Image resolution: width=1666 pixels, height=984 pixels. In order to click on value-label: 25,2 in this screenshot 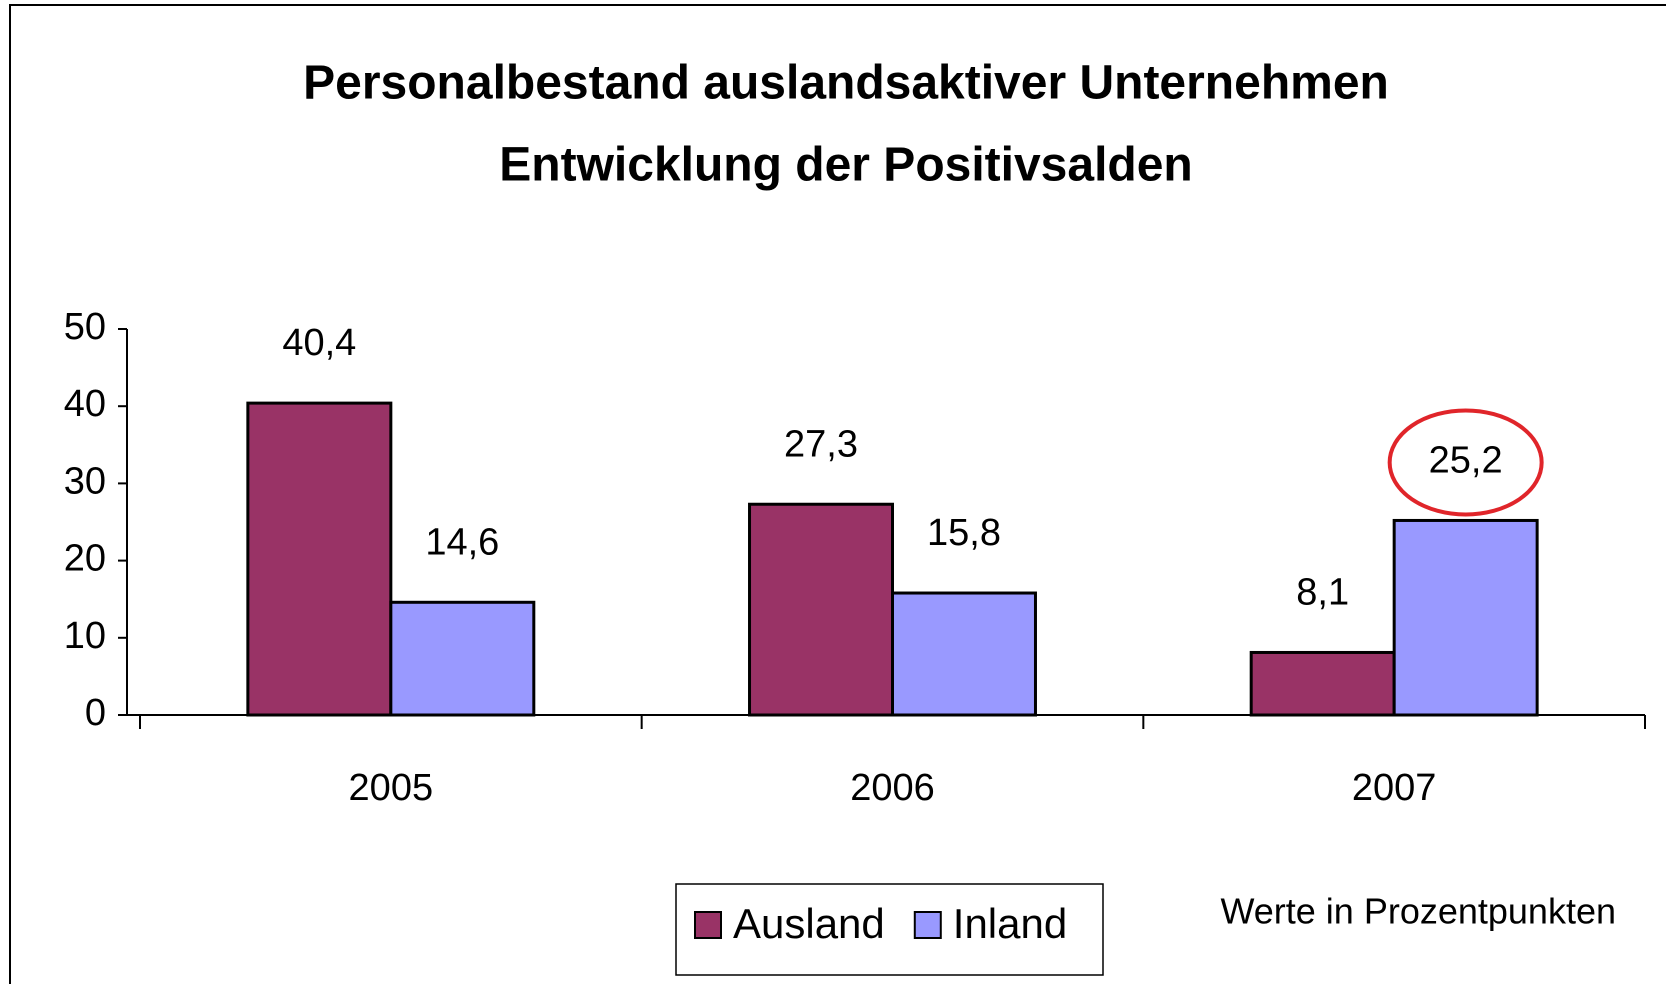, I will do `click(1466, 460)`.